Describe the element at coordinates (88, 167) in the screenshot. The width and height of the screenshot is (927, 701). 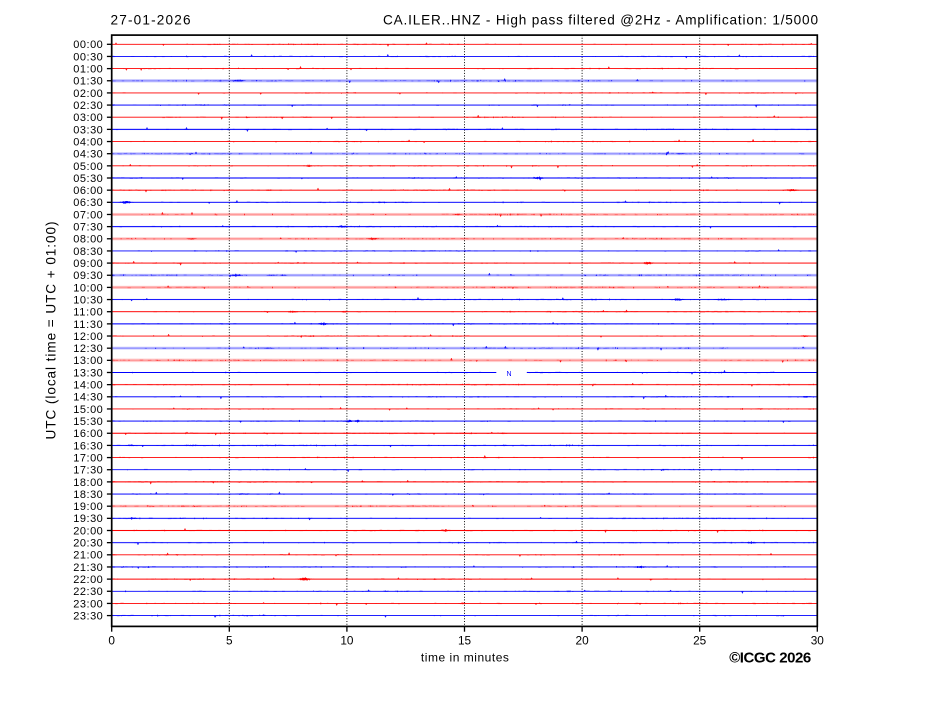
I see `svg-text: 05:00` at that location.